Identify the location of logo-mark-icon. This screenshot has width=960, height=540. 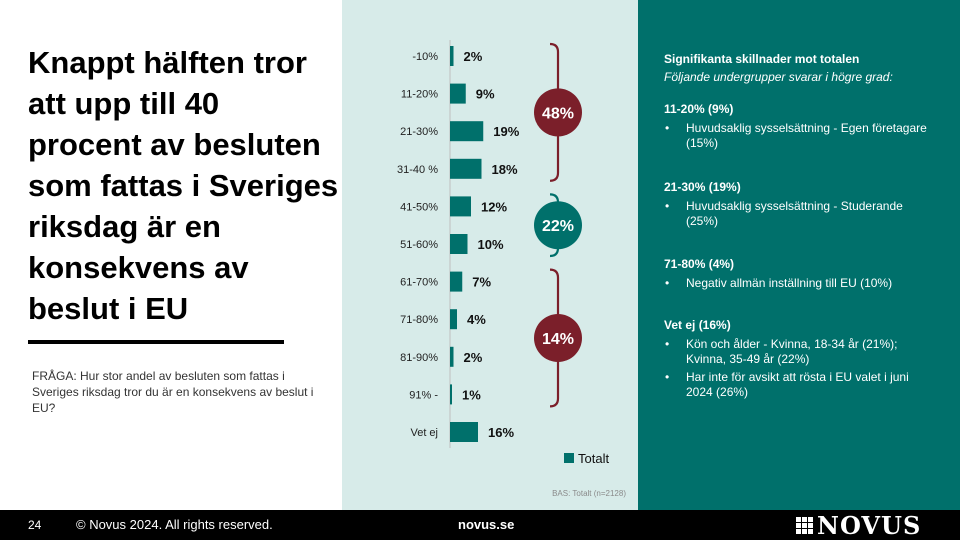
(804, 525).